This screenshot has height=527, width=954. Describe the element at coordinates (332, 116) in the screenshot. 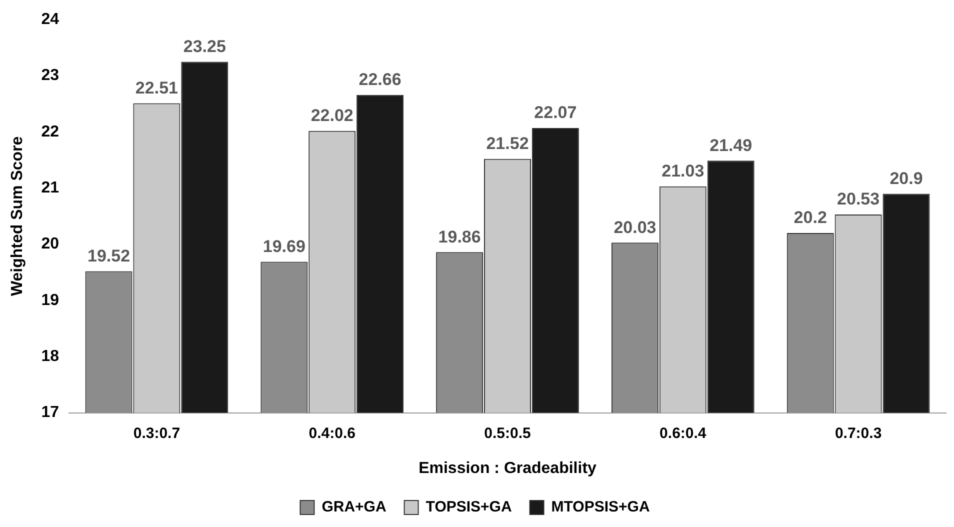

I see `data-label: 22.02` at that location.